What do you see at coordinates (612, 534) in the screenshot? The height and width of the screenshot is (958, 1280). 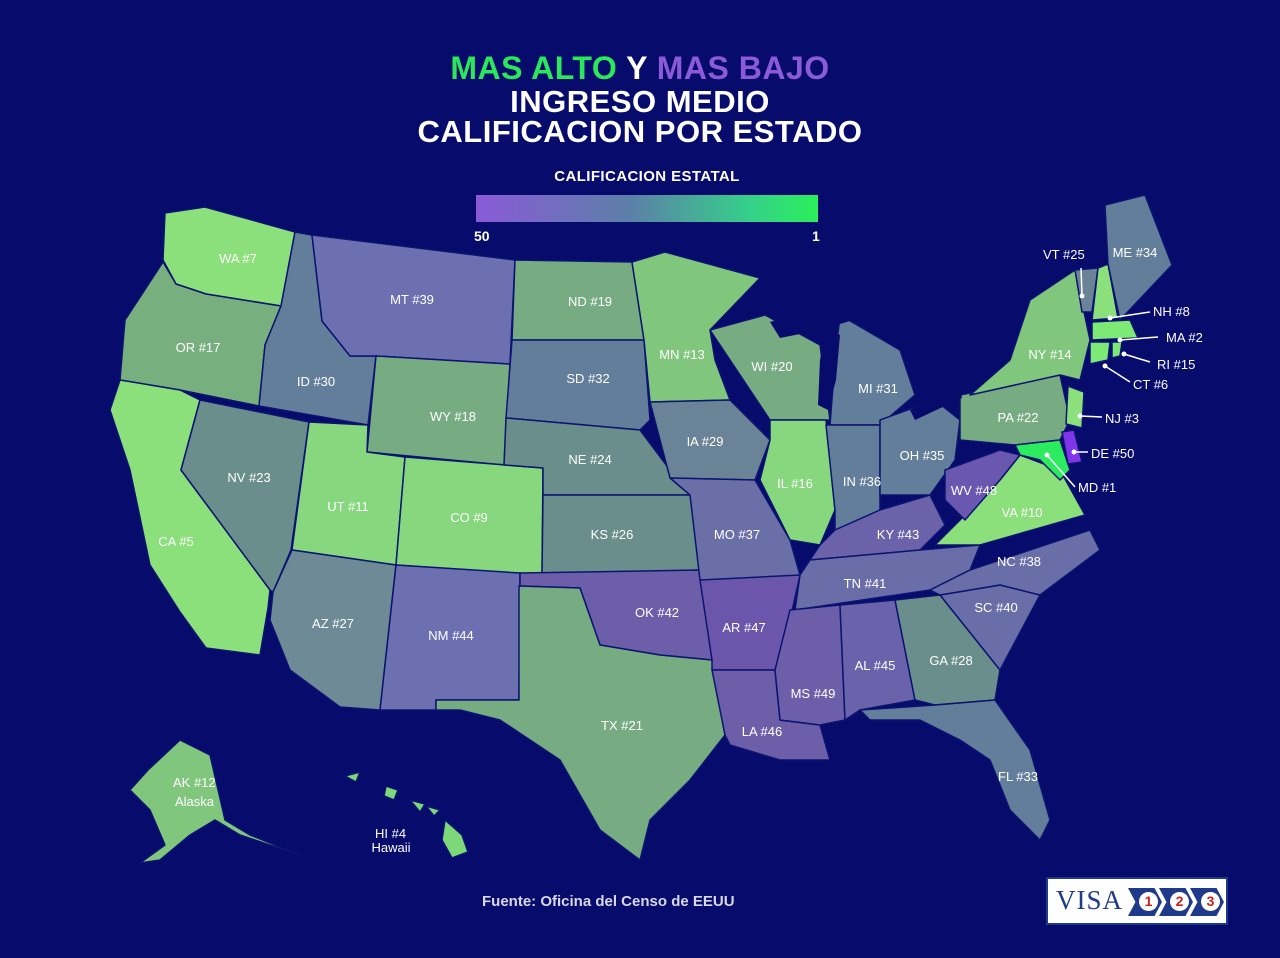 I see `label-ks: KS #26` at bounding box center [612, 534].